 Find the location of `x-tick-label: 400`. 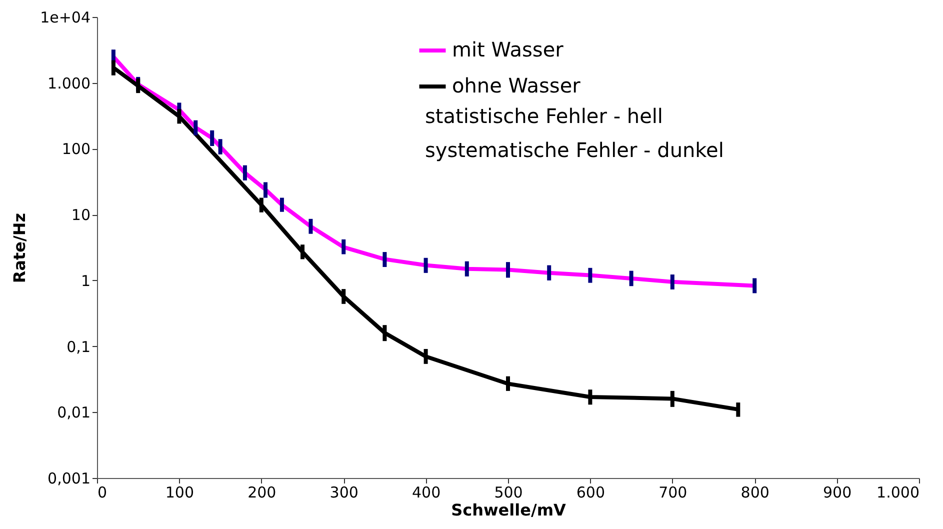

x-tick-label: 400 is located at coordinates (426, 493).